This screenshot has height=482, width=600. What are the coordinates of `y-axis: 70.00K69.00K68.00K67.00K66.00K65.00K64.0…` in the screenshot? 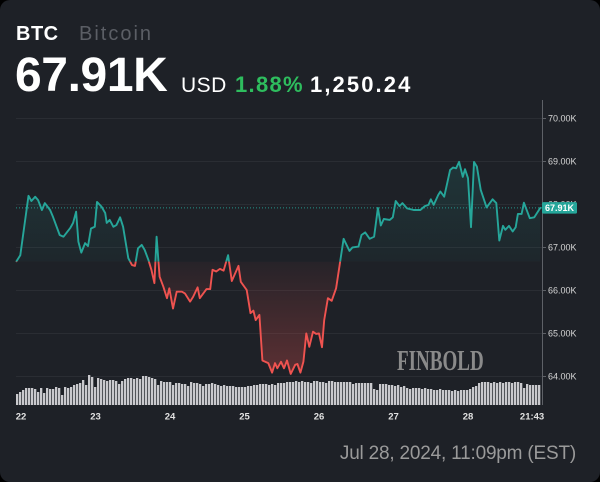 It's located at (559, 252).